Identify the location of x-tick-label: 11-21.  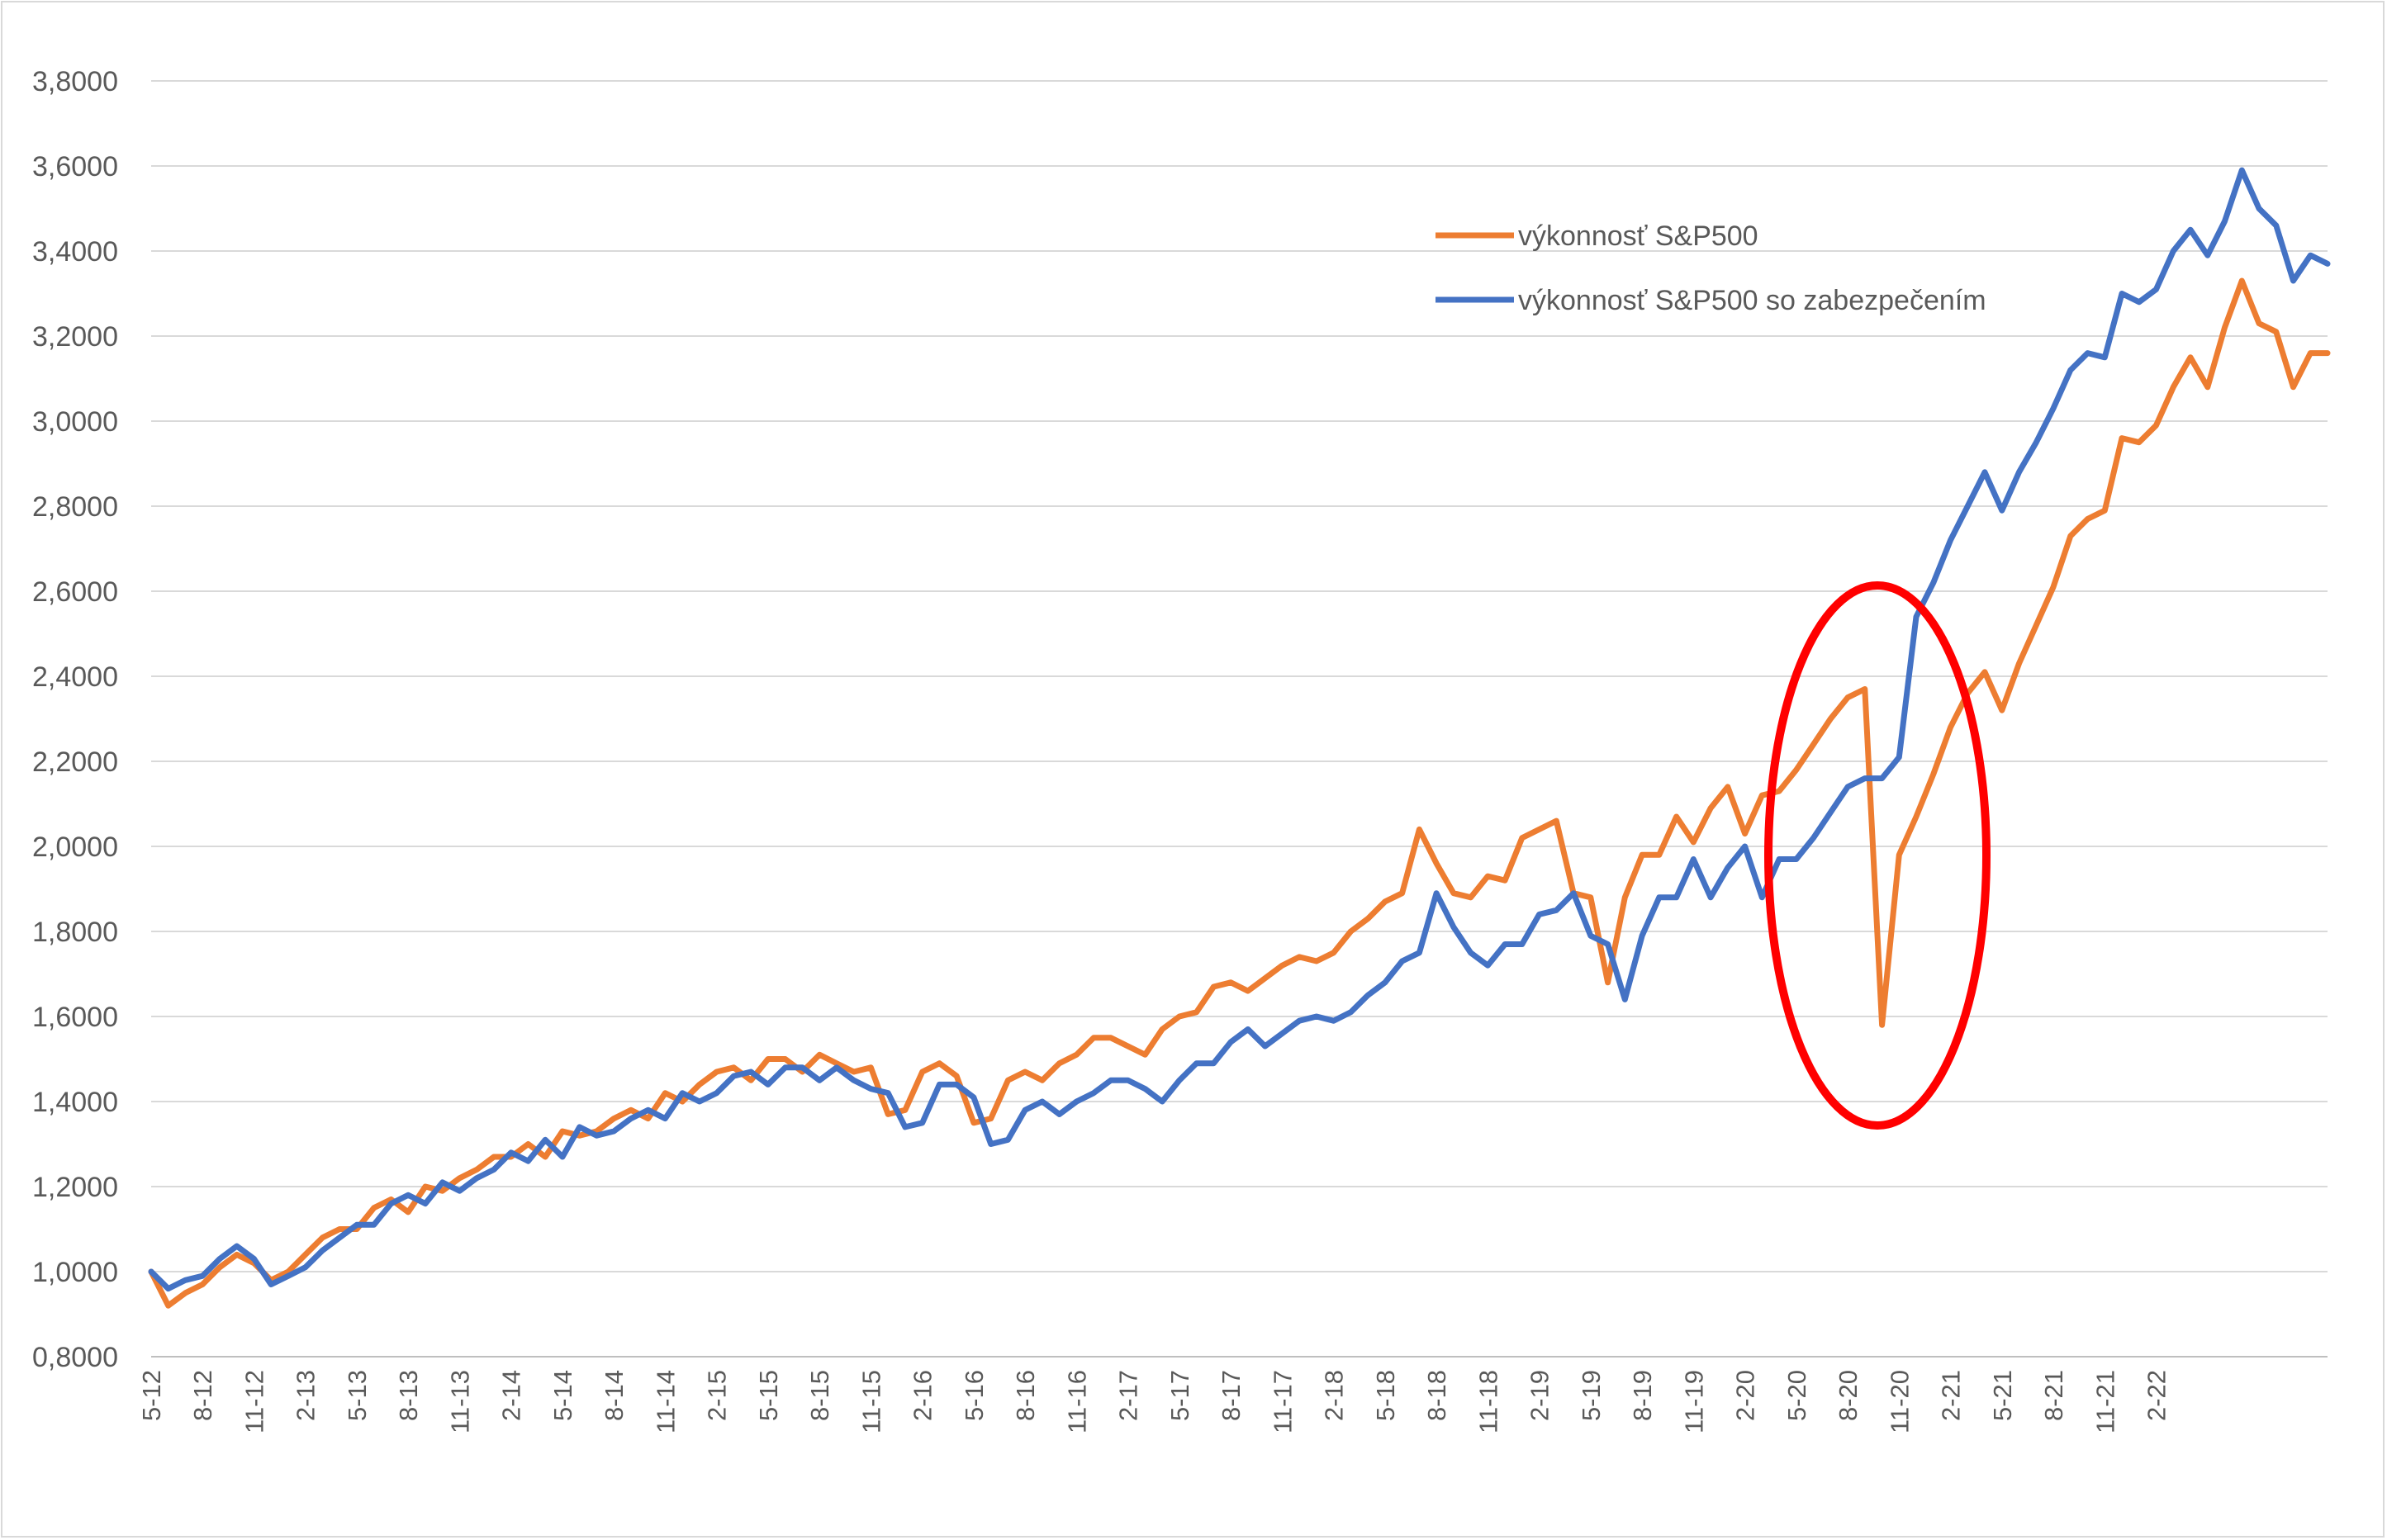
(2104, 1401).